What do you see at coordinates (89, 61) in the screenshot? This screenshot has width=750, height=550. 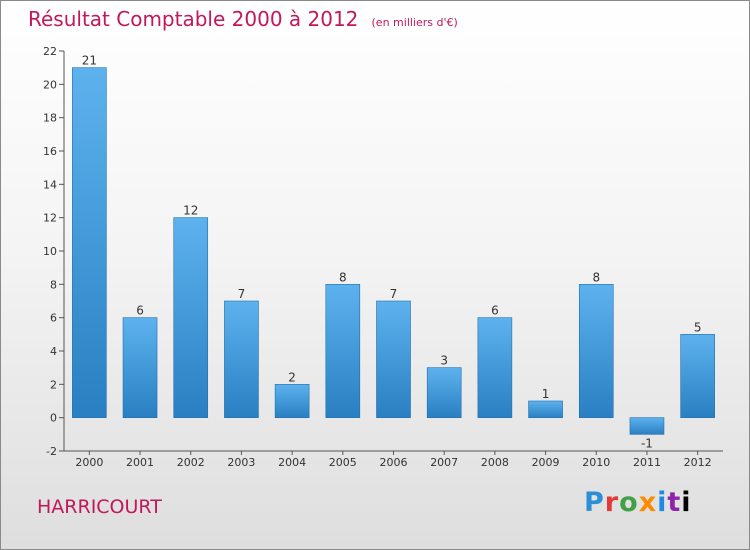 I see `data-label-2000: 21` at bounding box center [89, 61].